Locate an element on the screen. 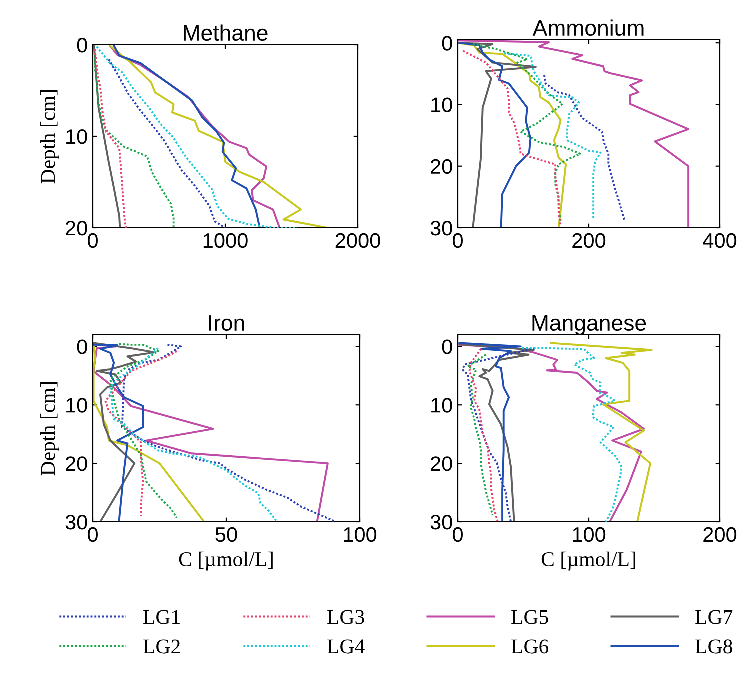  chart-title: Methane is located at coordinates (226, 33).